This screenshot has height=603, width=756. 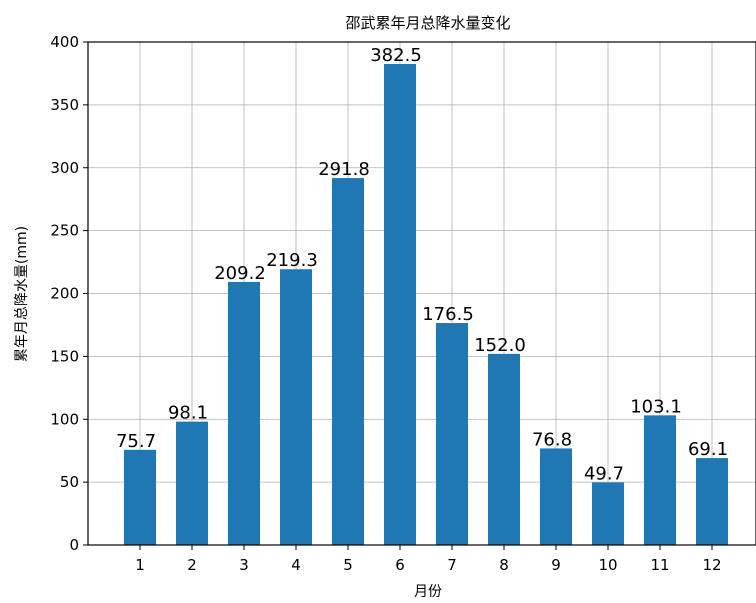 I want to click on data-label: 176.5, so click(x=448, y=314).